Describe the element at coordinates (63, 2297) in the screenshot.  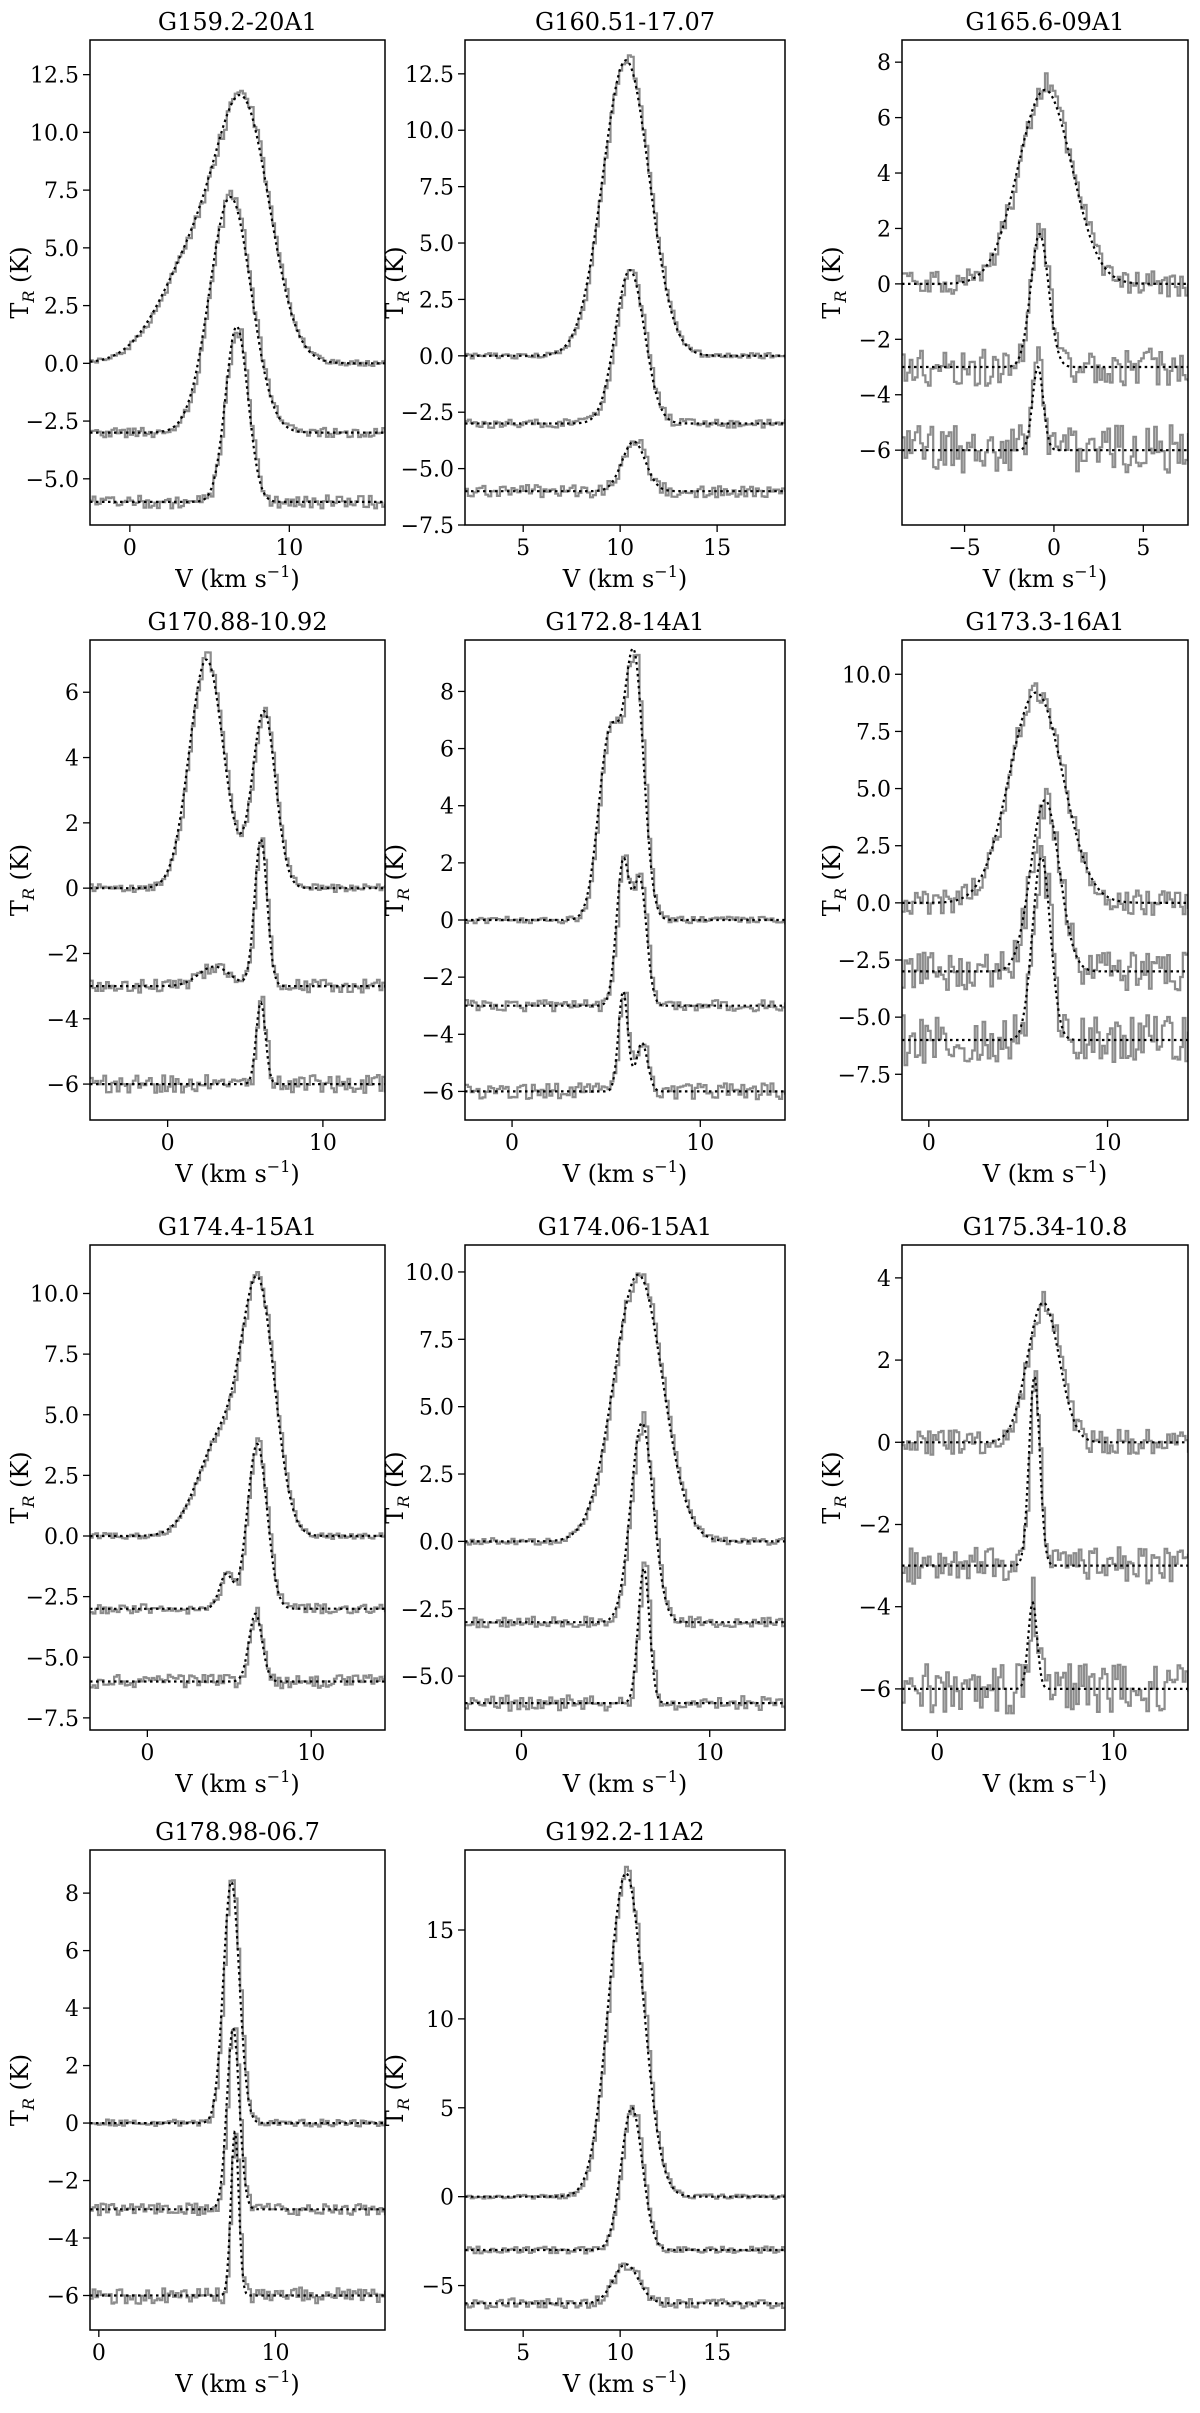
I see `y-tick-label: −6` at that location.